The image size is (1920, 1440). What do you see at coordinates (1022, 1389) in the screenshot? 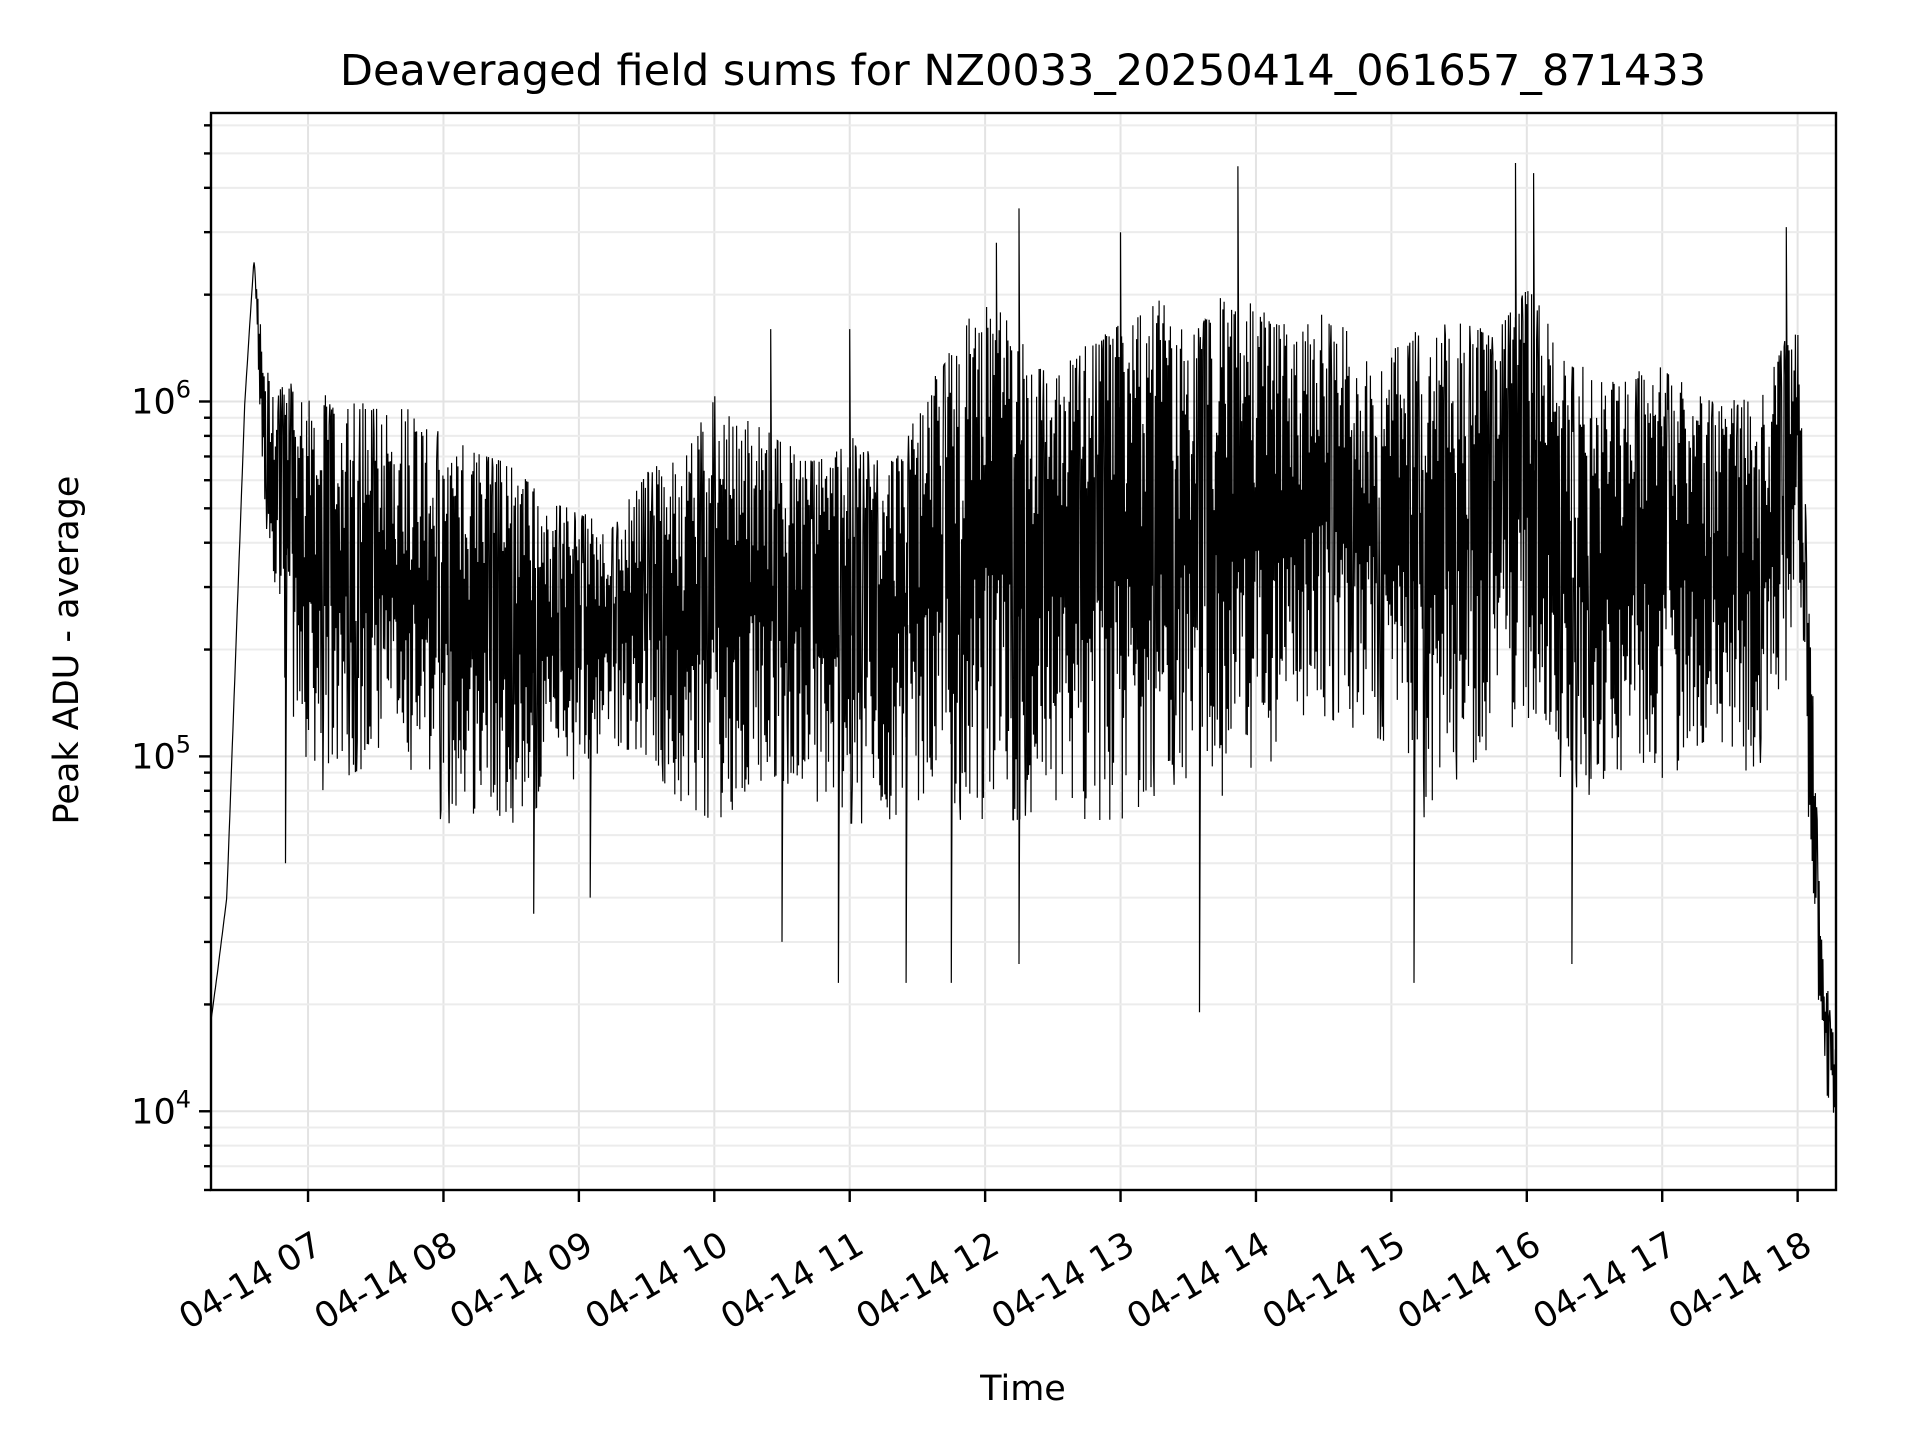
I see `x-axis-label: Time` at bounding box center [1022, 1389].